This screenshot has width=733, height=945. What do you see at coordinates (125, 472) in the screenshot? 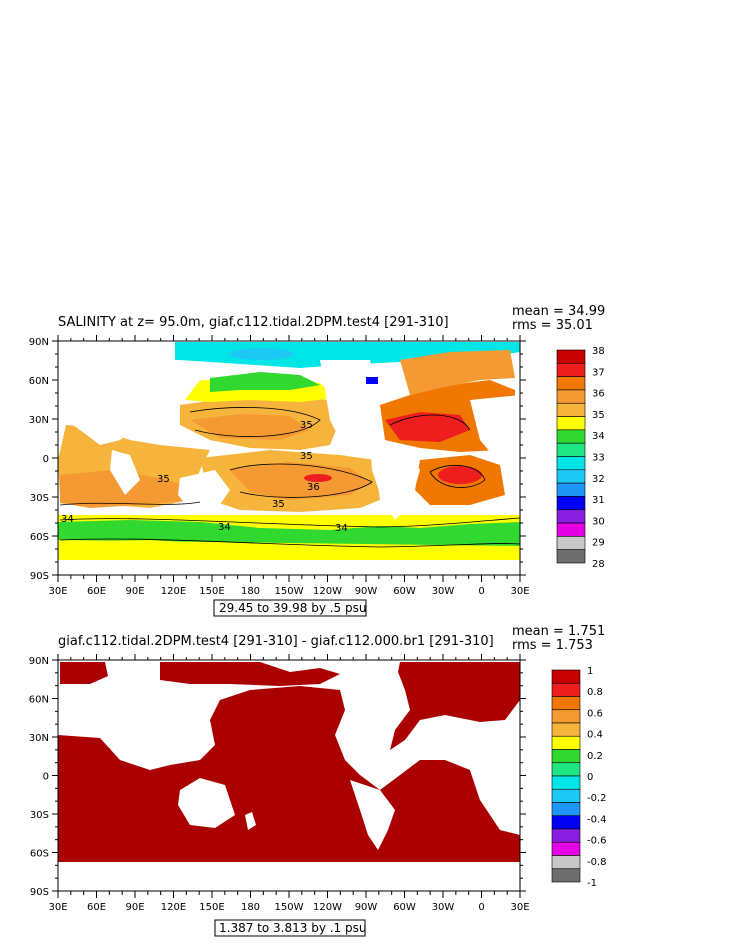
I see `india-land` at bounding box center [125, 472].